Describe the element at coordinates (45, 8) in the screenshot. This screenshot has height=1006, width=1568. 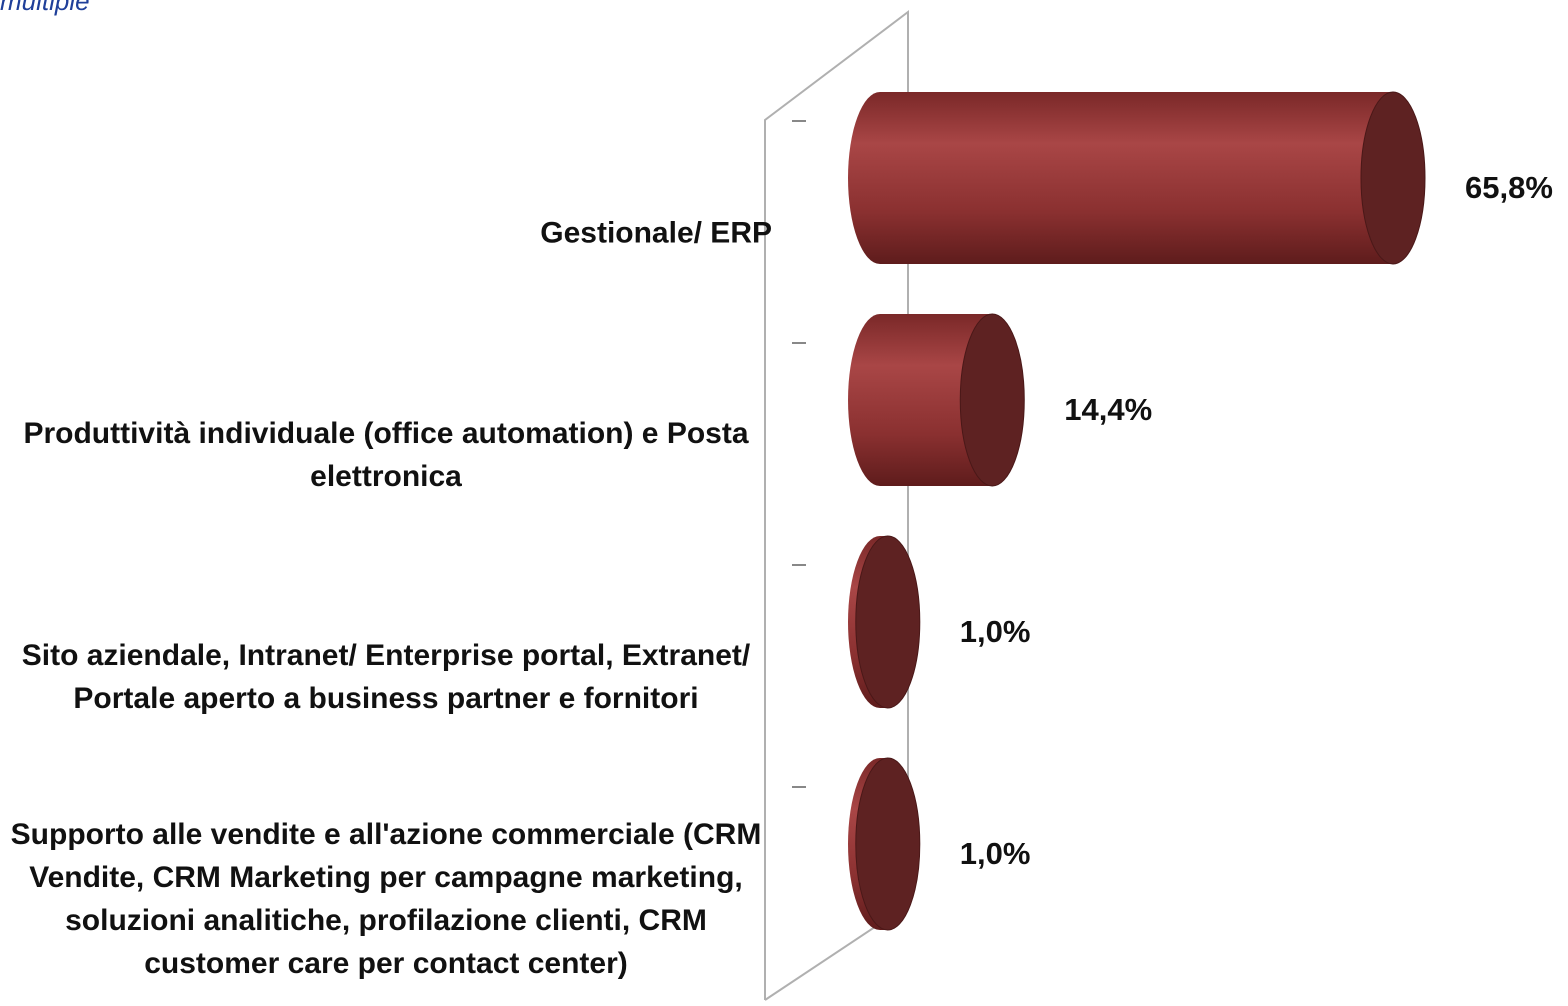
I see `note: multiple` at that location.